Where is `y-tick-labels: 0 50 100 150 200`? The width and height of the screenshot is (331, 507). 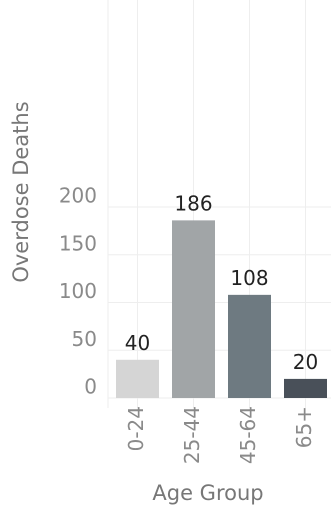 y-tick-labels: 0 50 100 150 200 is located at coordinates (78, 291).